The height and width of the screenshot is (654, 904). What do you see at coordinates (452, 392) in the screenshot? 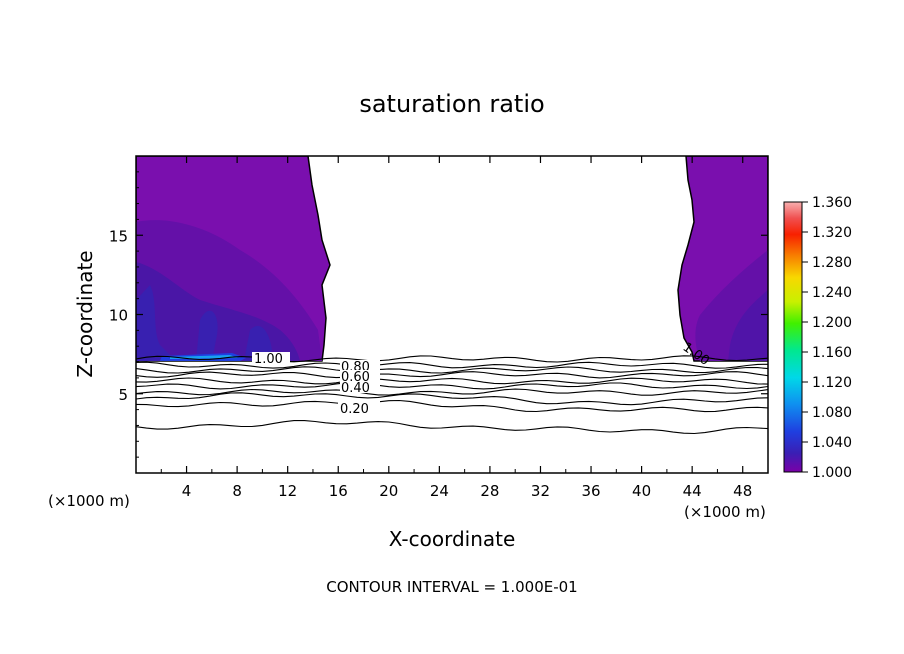
I see `contour-line-0.40` at bounding box center [452, 392].